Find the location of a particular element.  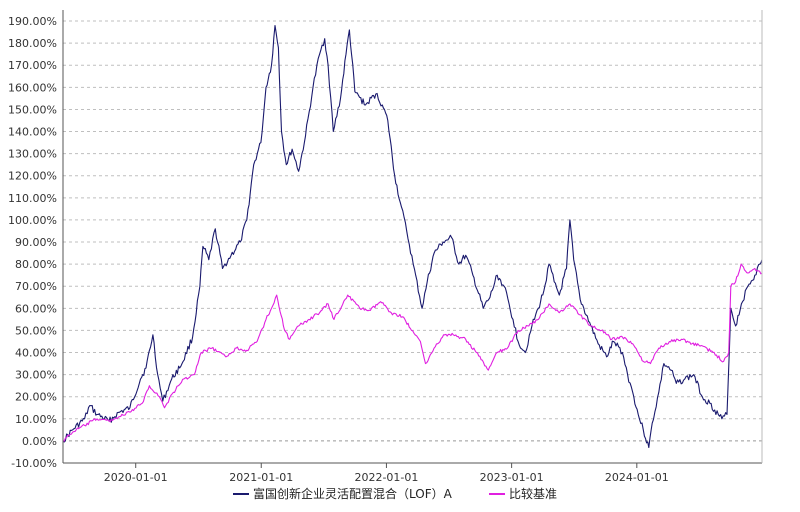

y-tick-label: 30.00% is located at coordinates (36, 375).